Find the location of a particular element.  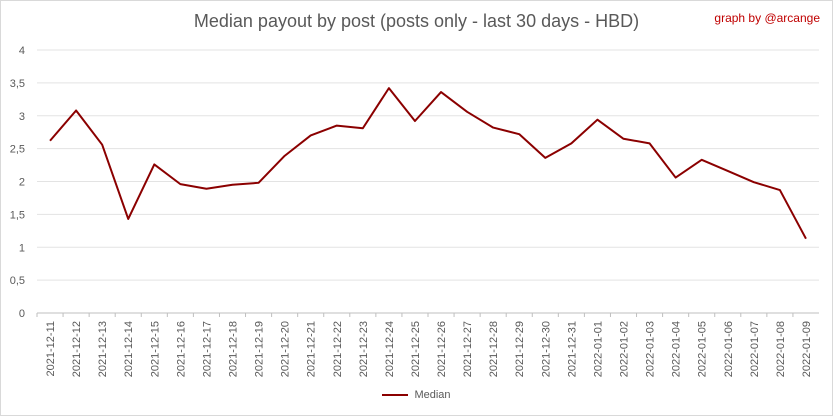

y-tick-label: 0 is located at coordinates (22, 314).